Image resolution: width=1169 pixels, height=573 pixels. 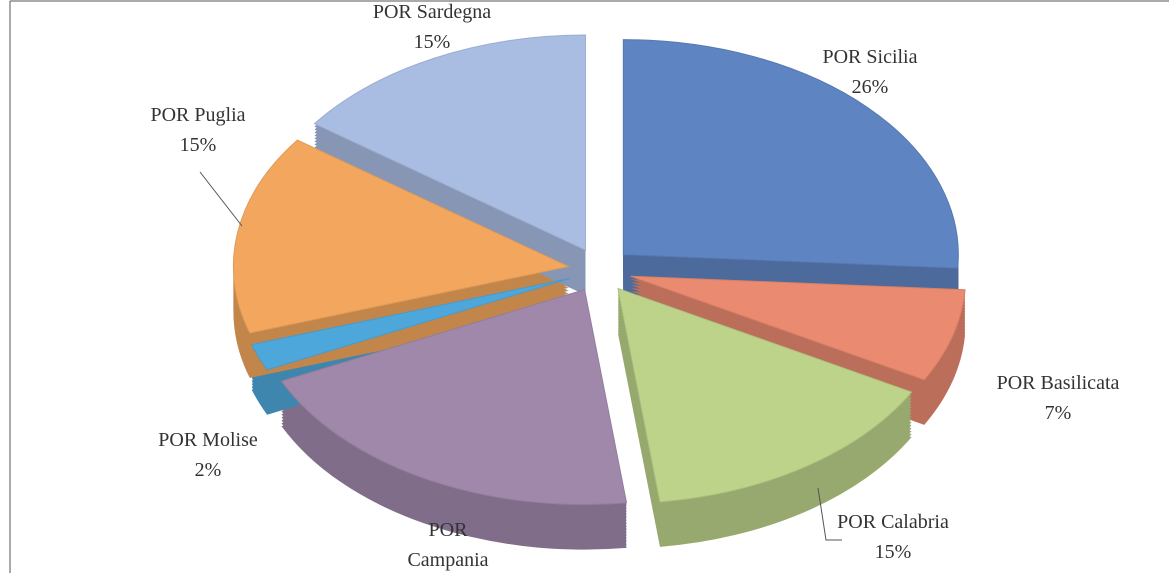 What do you see at coordinates (208, 440) in the screenshot?
I see `category-label: POR Molise` at bounding box center [208, 440].